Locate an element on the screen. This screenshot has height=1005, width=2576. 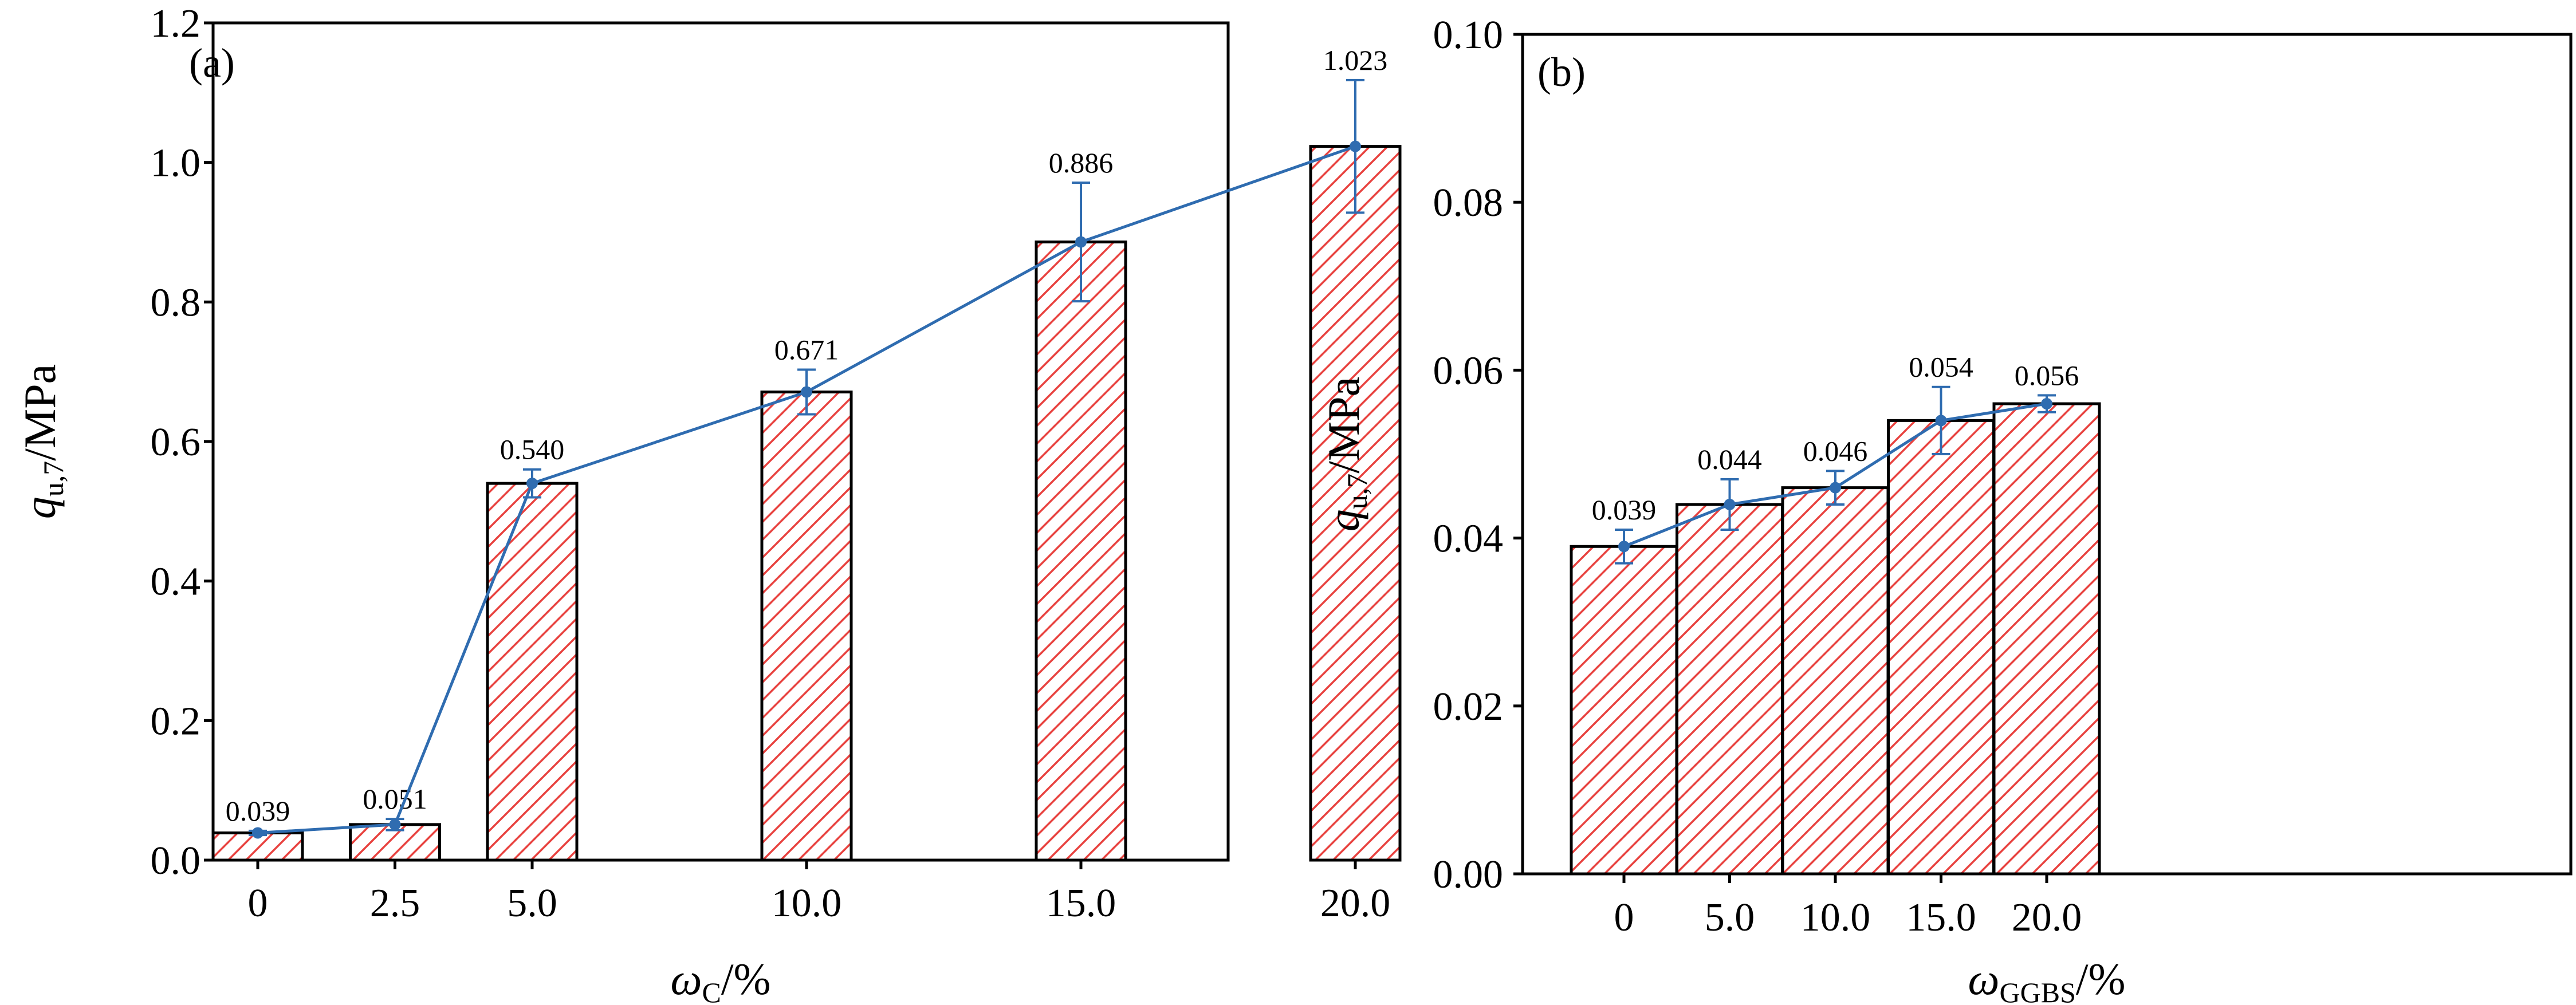
bar-group is located at coordinates (1835, 639).